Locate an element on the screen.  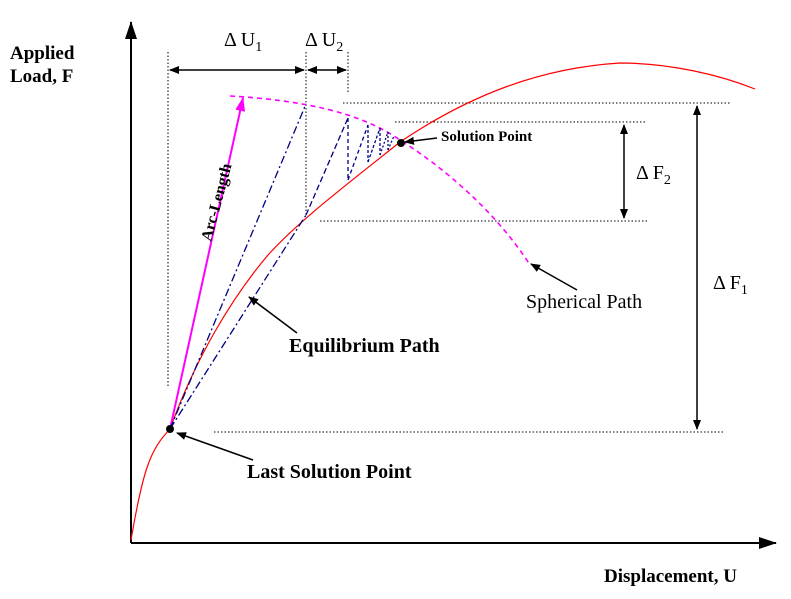
arc-length-vector is located at coordinates (207, 263).